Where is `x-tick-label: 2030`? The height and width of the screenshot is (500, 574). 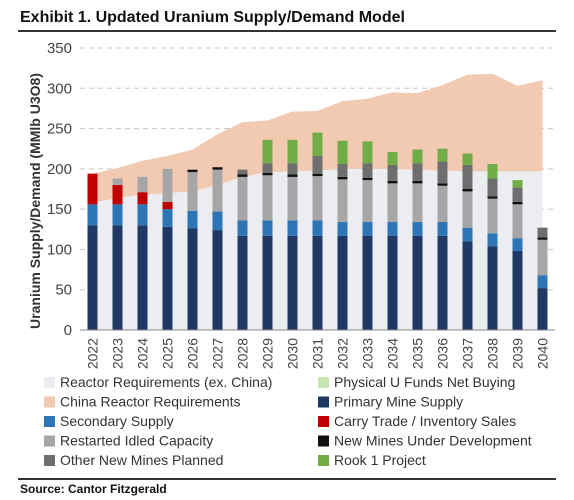
x-tick-label: 2030 is located at coordinates (293, 353).